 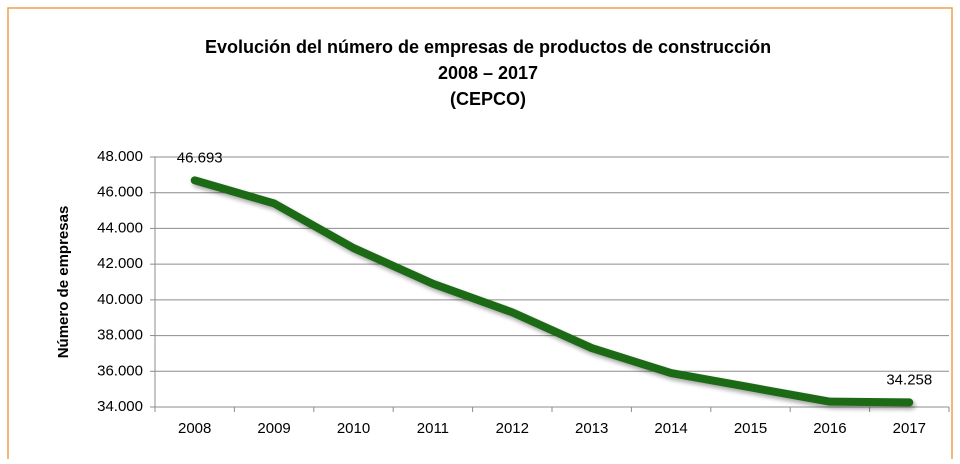 I want to click on y-tick-label: 36.000, so click(x=120, y=370).